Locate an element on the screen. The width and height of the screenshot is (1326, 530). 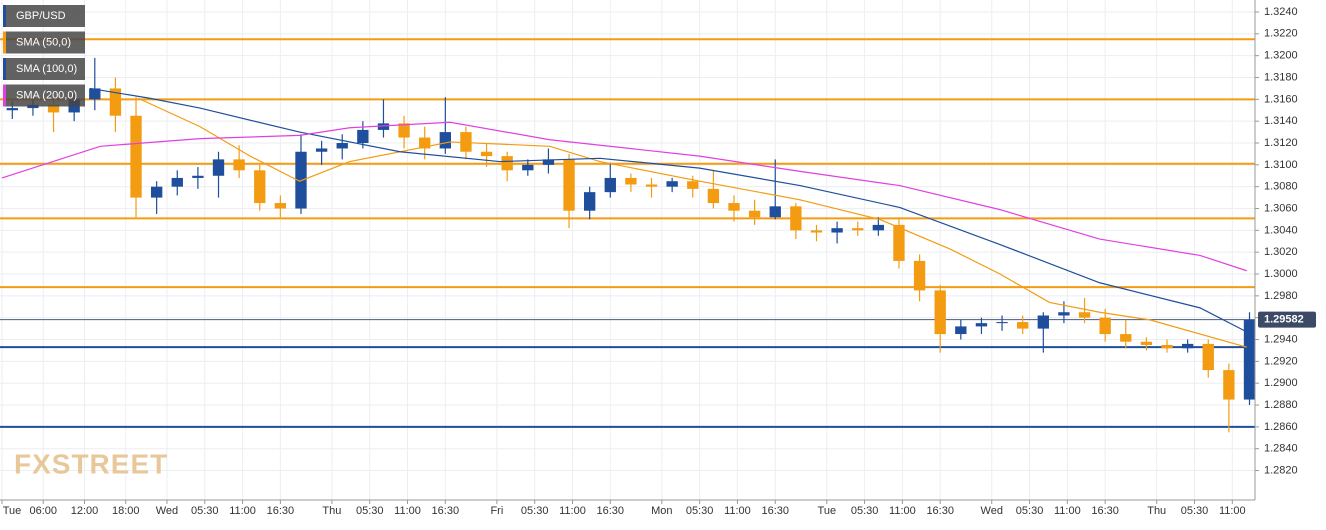
last-price-label: 1.29582 is located at coordinates (1284, 320).